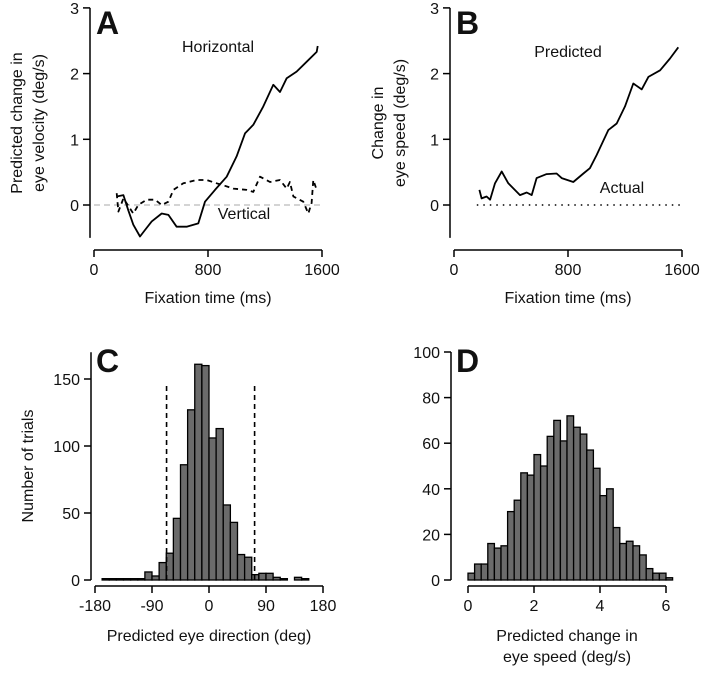  Describe the element at coordinates (74, 75) in the screenshot. I see `panel-a-y-tick-label: 2` at that location.